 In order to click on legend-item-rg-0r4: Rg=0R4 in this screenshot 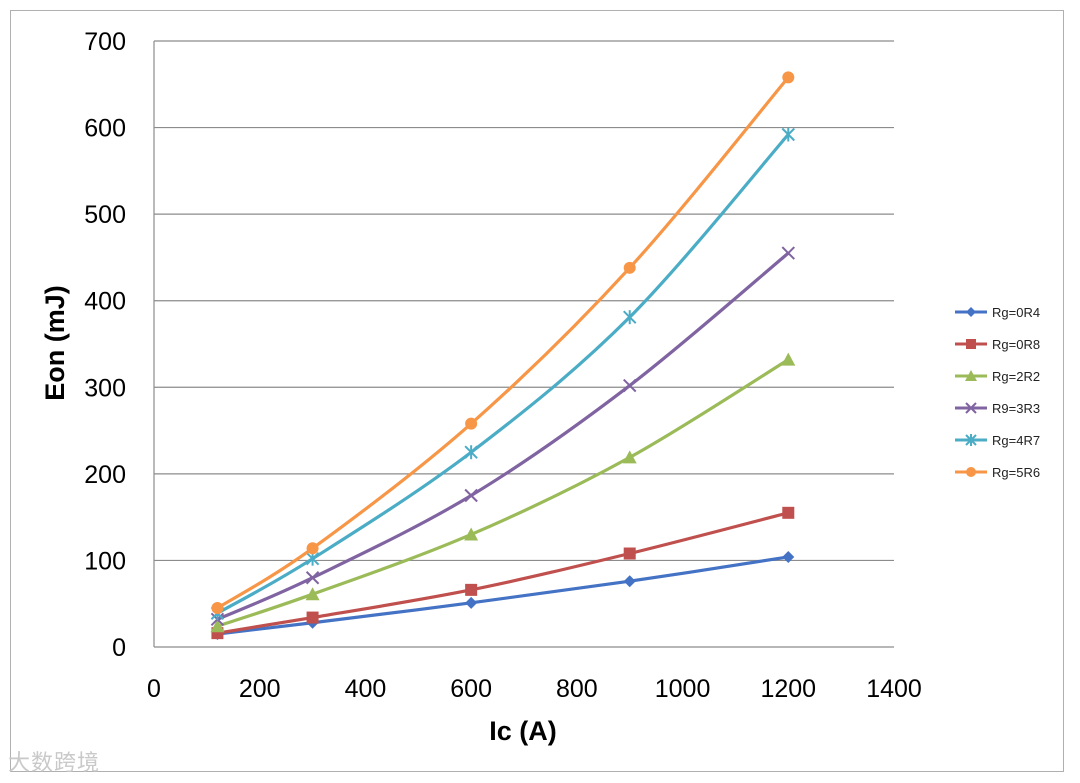, I will do `click(997, 312)`.